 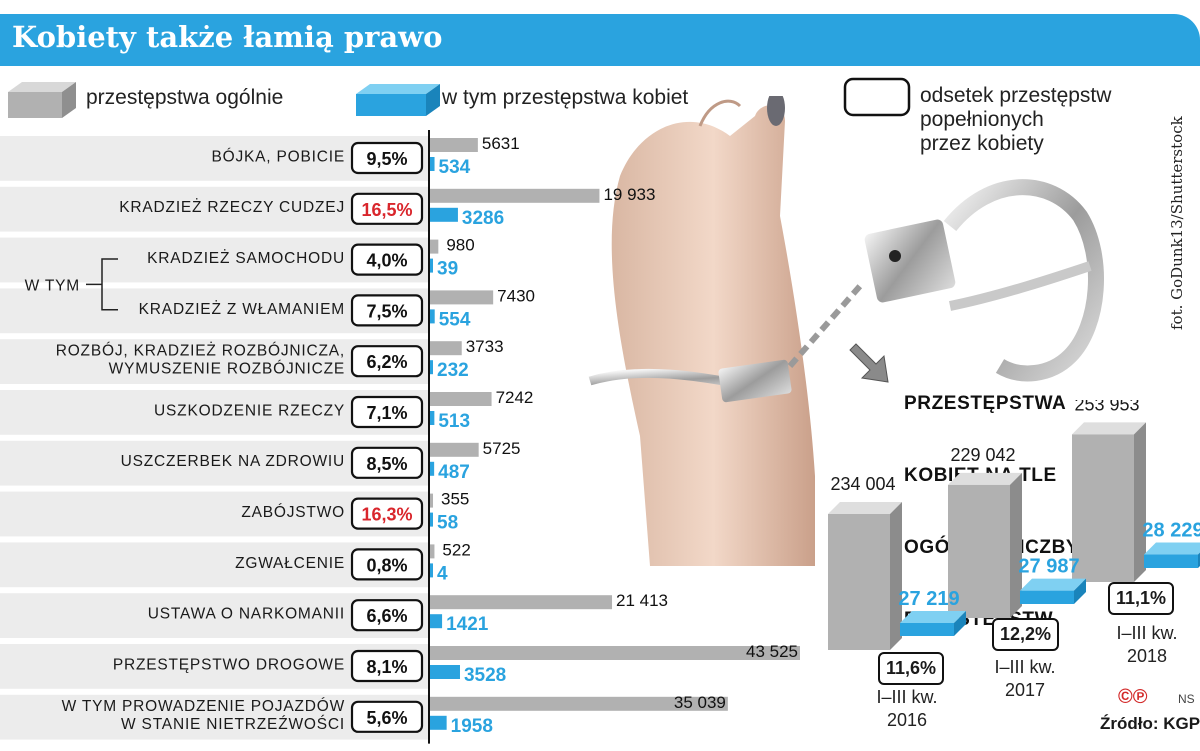 What do you see at coordinates (1048, 567) in the screenshot?
I see `inset-women-label: 27 987` at bounding box center [1048, 567].